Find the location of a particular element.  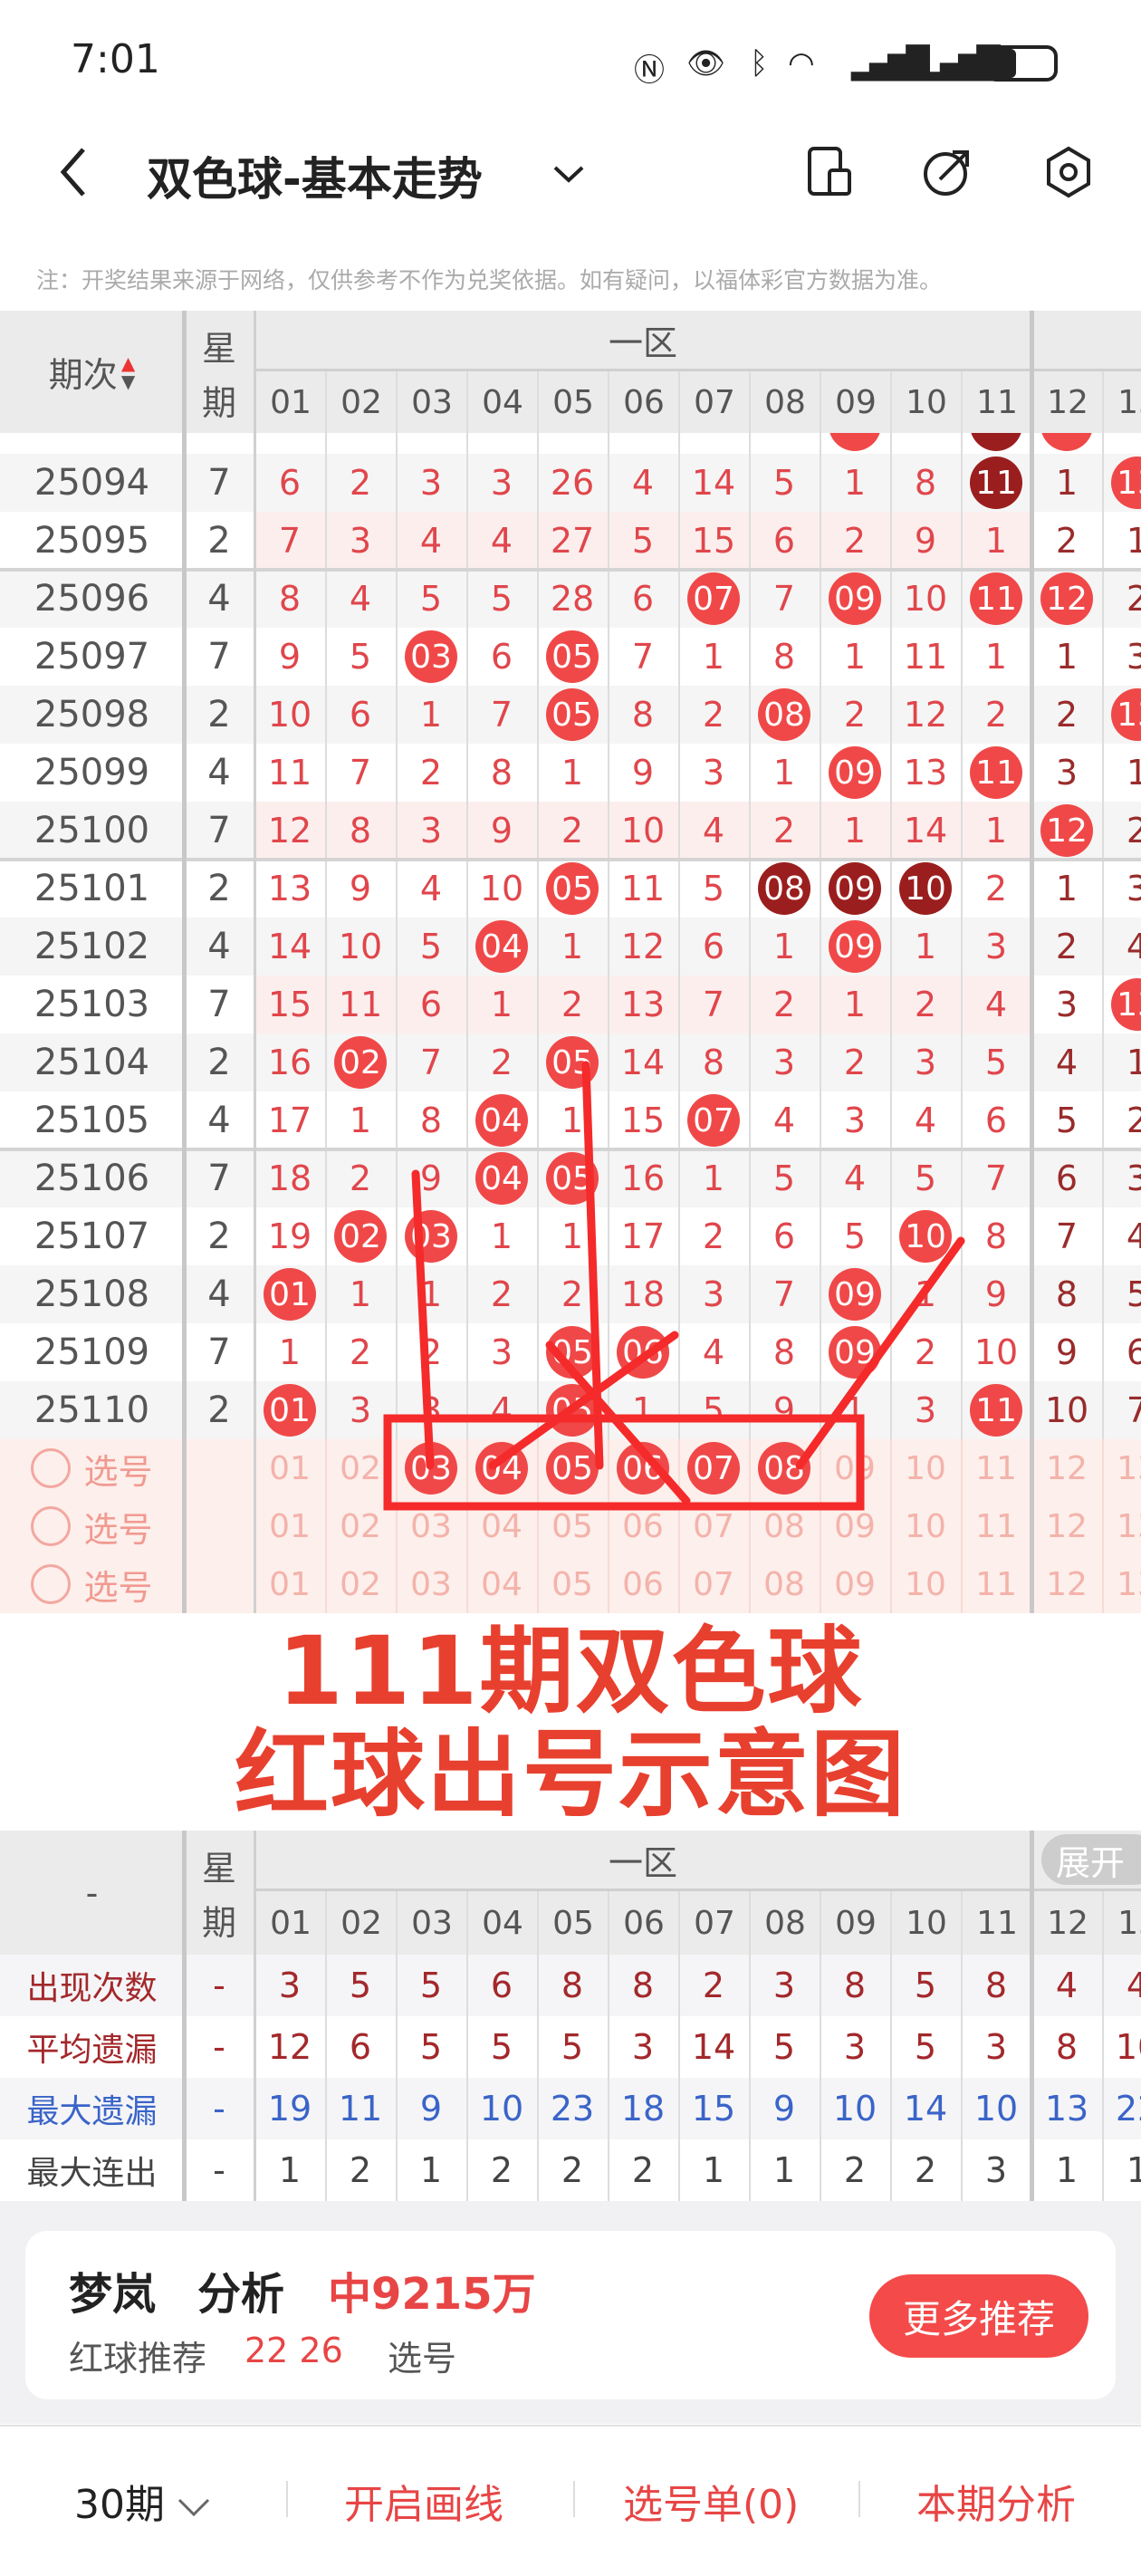

summary-value: 10 is located at coordinates (854, 2109).